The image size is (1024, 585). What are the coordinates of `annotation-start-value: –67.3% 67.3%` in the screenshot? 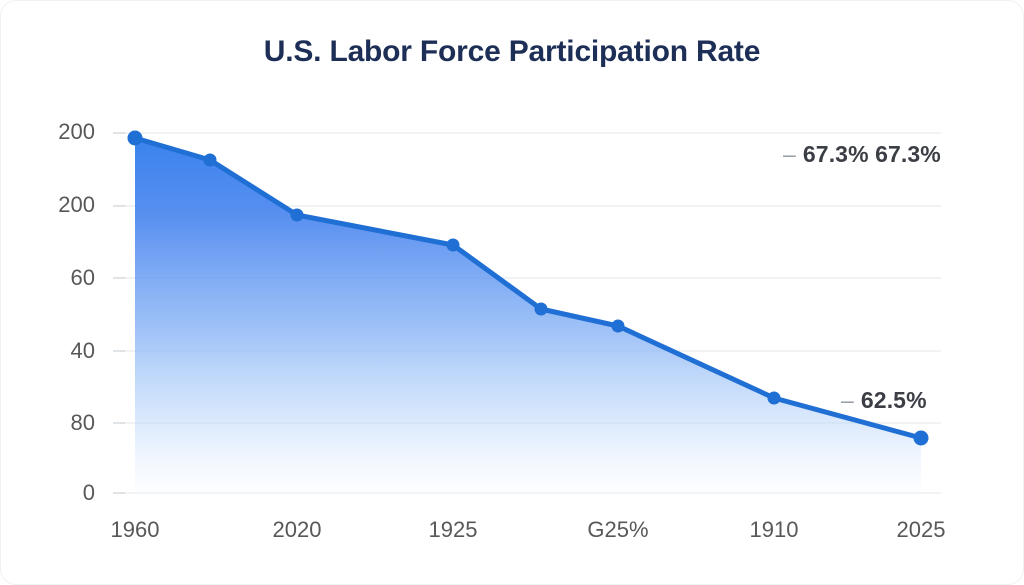 It's located at (862, 154).